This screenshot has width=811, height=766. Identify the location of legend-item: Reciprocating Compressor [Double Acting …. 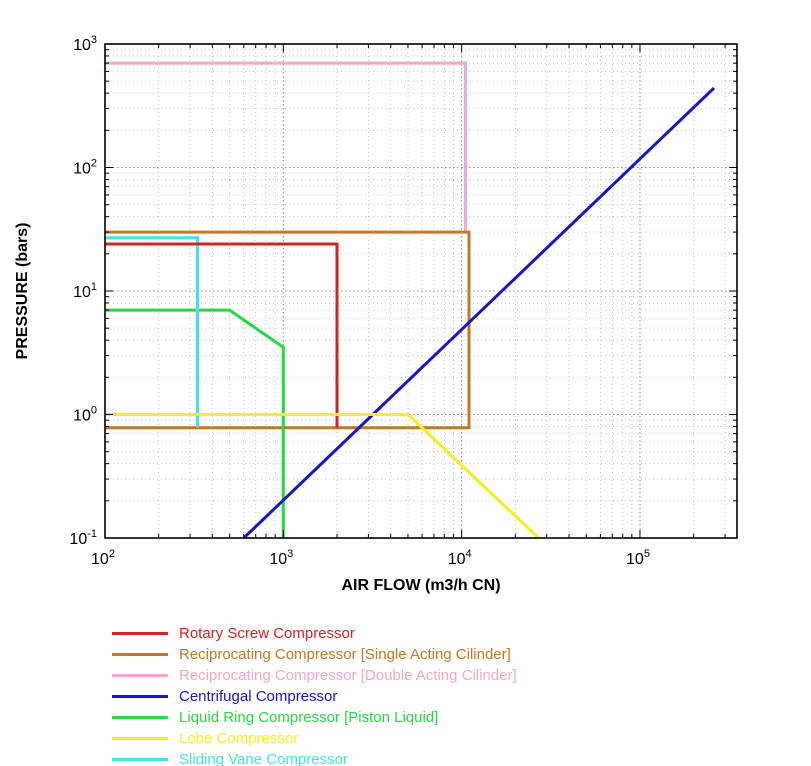
(314, 675).